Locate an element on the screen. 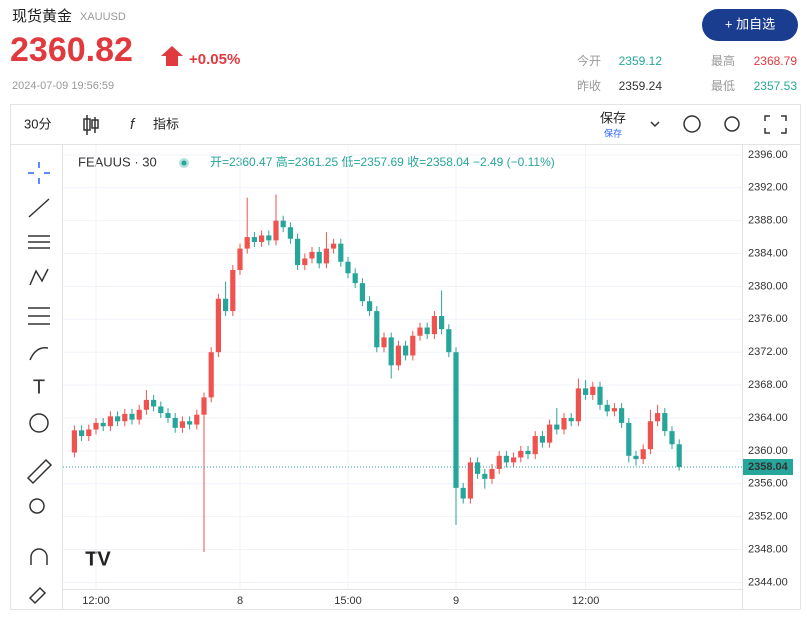 Image resolution: width=807 pixels, height=620 pixels. stat-value: 2357.53 is located at coordinates (776, 86).